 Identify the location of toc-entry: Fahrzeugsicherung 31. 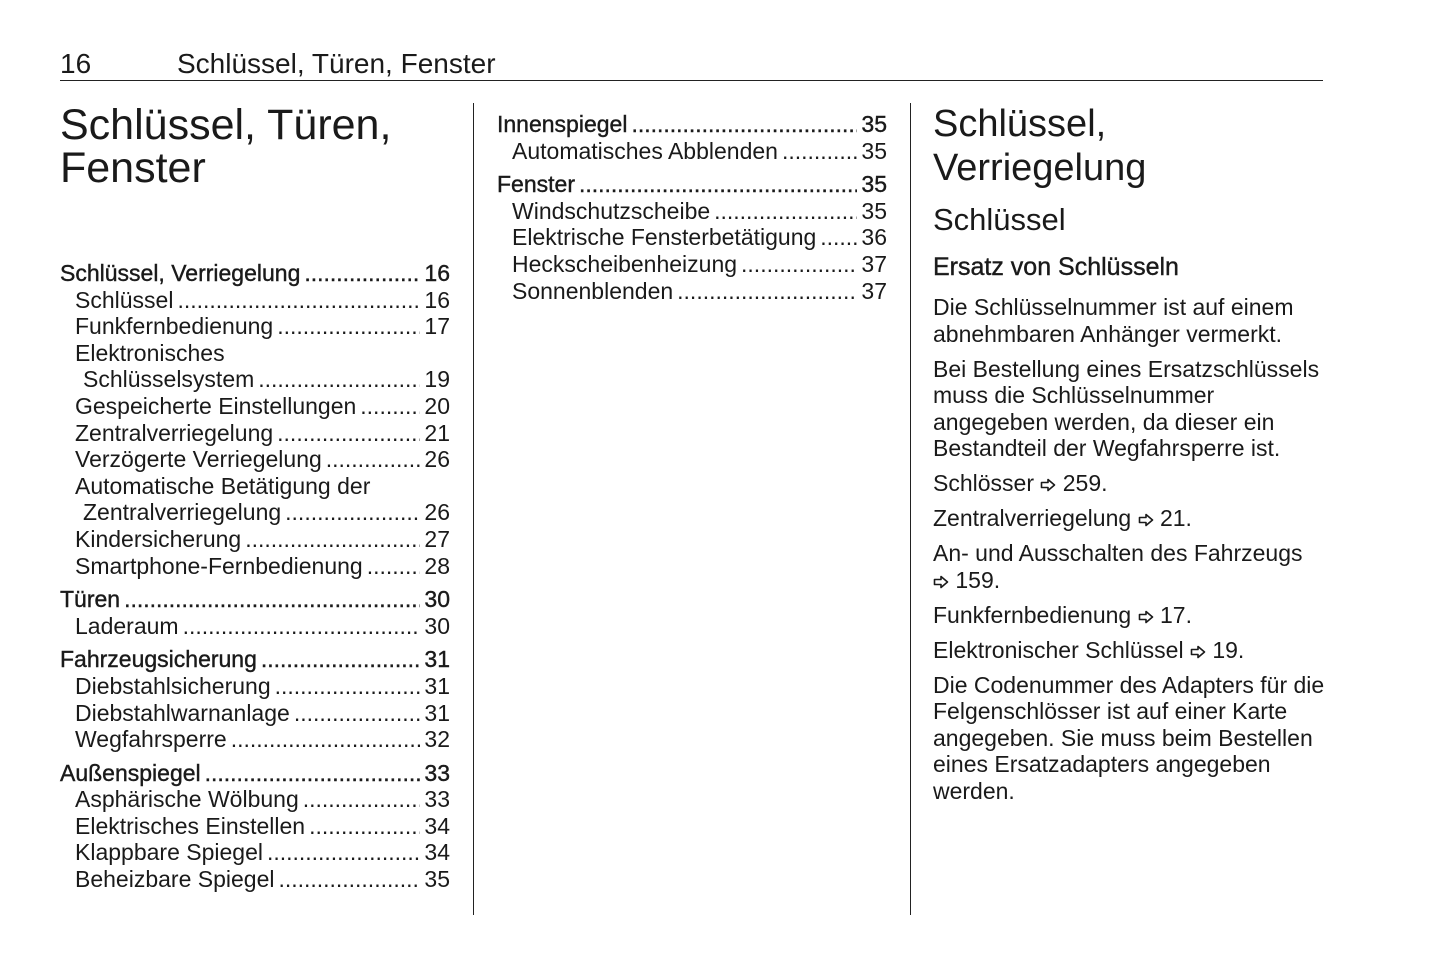
(255, 659).